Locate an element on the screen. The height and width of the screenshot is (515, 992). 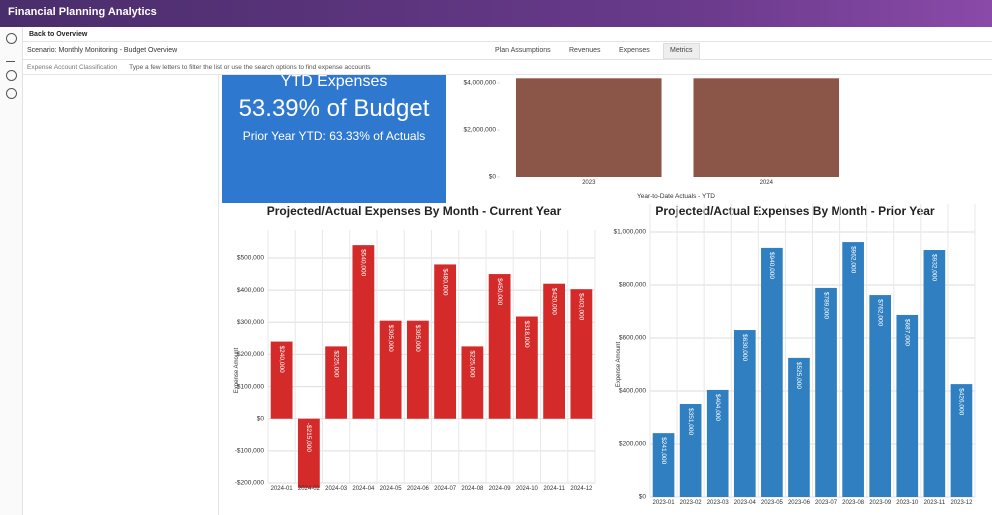
value-label: $318,000 is located at coordinates (526, 334).